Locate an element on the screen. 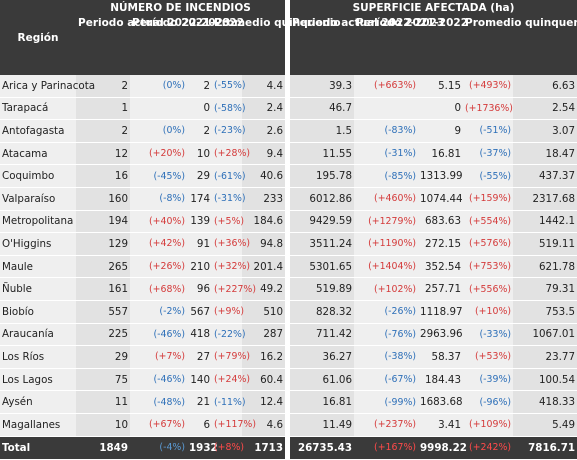 This screenshot has width=577, height=460. area-previous-change: (-38%) is located at coordinates (386, 357).